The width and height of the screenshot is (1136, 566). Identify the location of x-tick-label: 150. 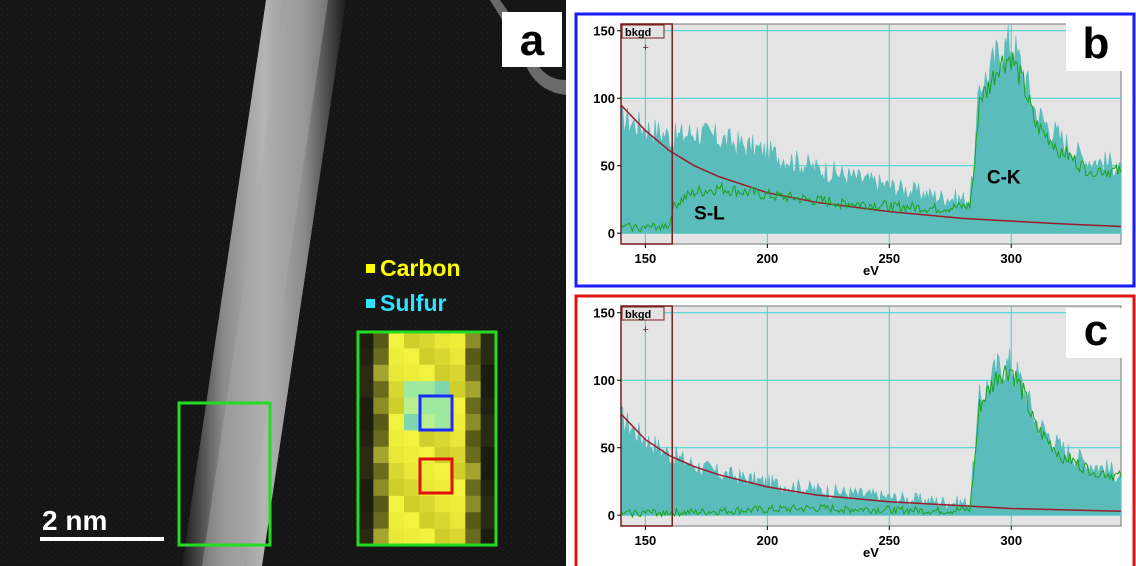
(646, 540).